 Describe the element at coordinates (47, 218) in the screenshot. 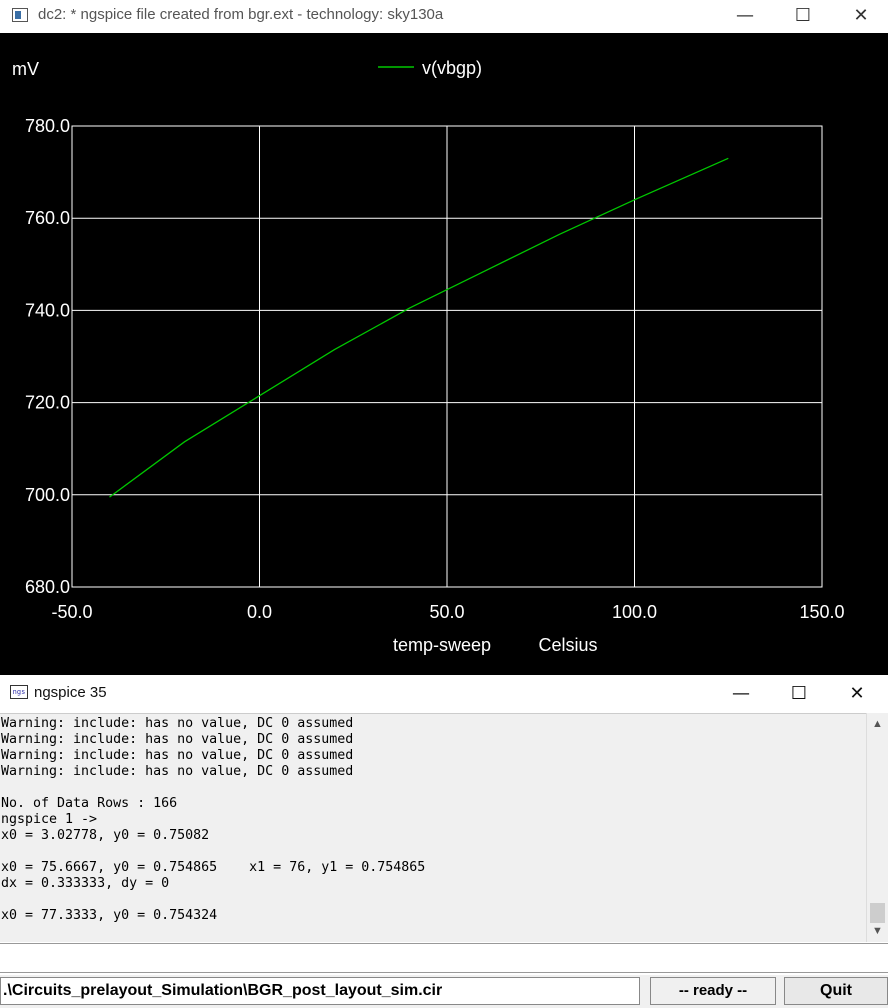

I see `y-tick-label: 760.0` at that location.